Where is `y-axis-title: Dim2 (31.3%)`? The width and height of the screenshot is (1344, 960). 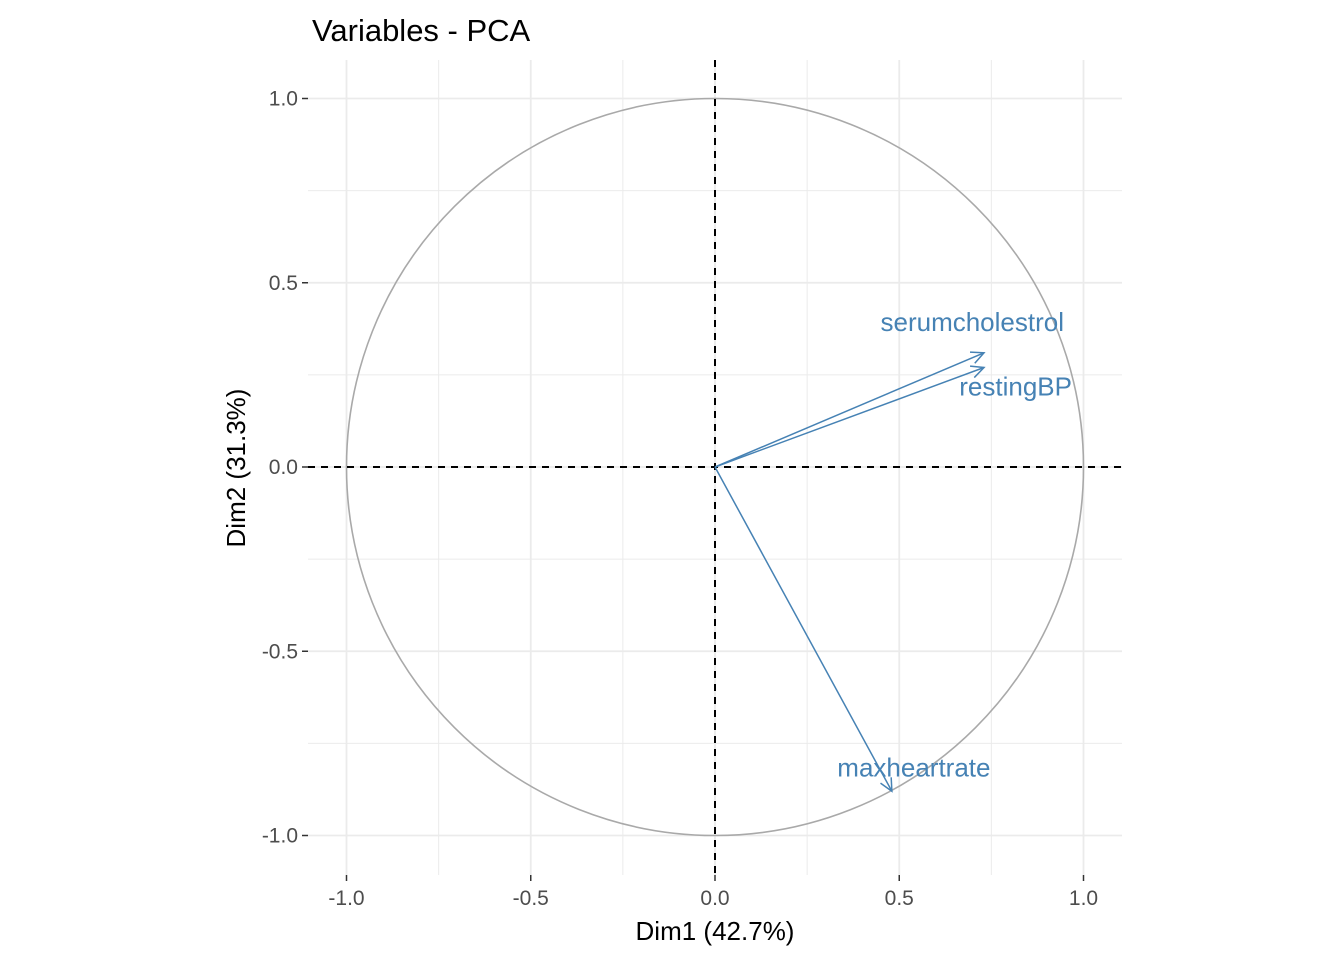 y-axis-title: Dim2 (31.3%) is located at coordinates (236, 468).